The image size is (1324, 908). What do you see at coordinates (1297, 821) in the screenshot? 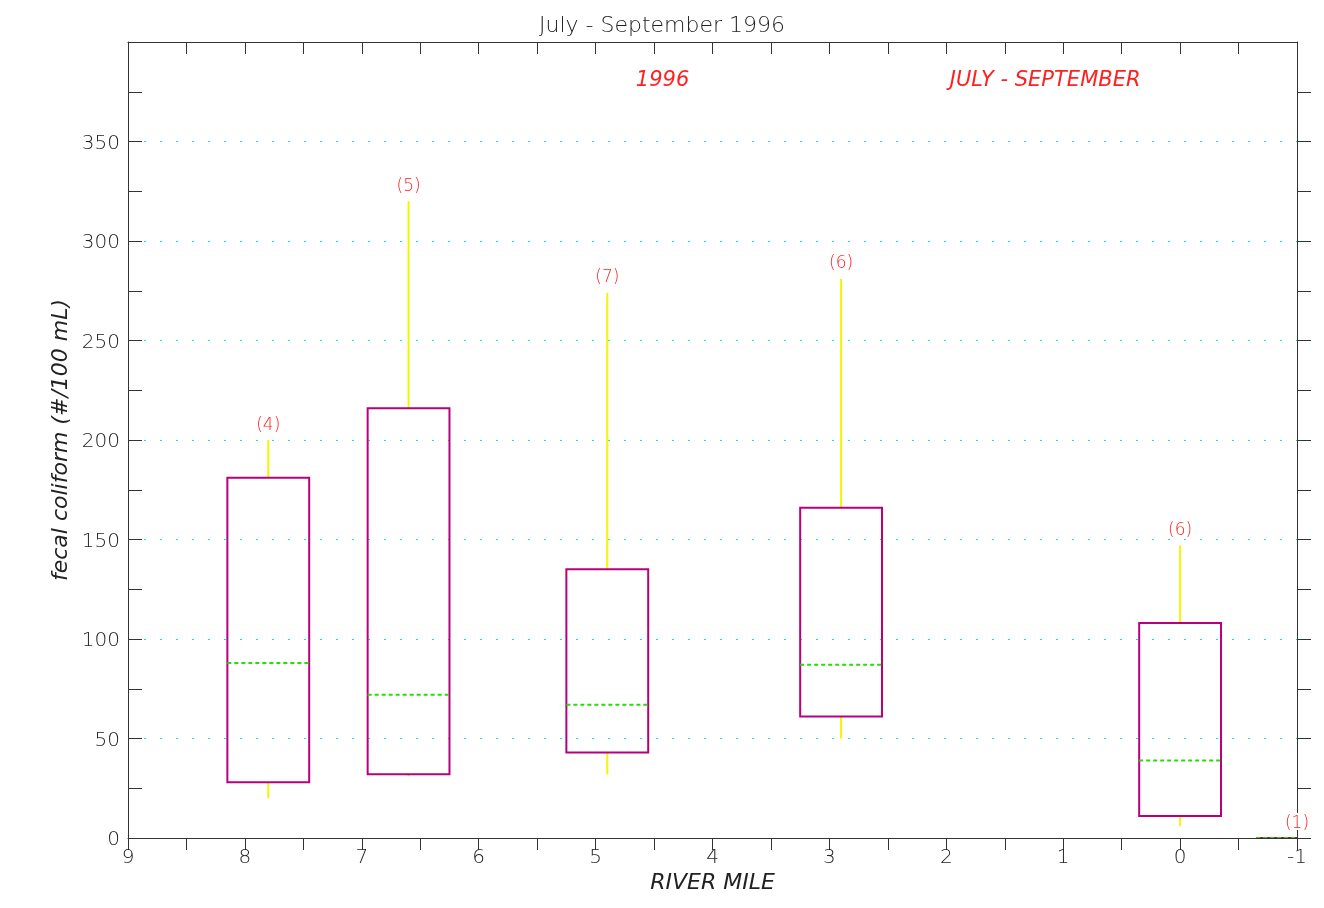
I see `annotation: (1)` at bounding box center [1297, 821].